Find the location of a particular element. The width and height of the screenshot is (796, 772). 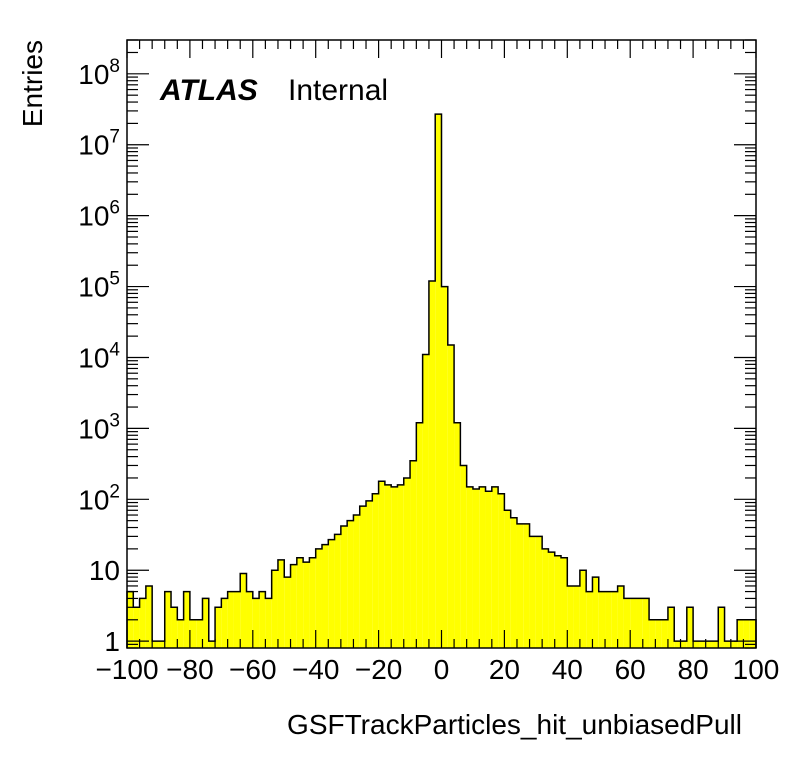

x-tick-label: −100 is located at coordinates (126, 669).